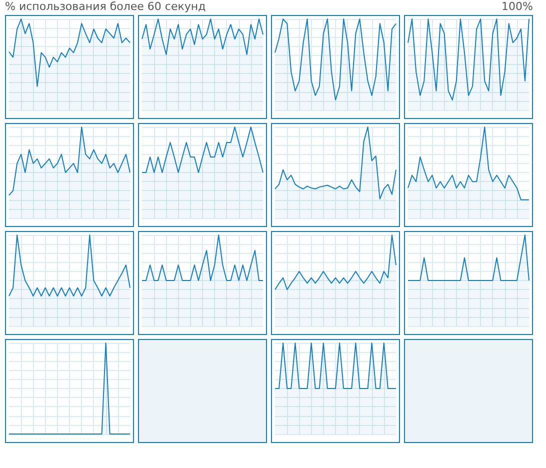 The image size is (546, 468). I want to click on chart-title: % использования более 60 секунд, so click(105, 6).